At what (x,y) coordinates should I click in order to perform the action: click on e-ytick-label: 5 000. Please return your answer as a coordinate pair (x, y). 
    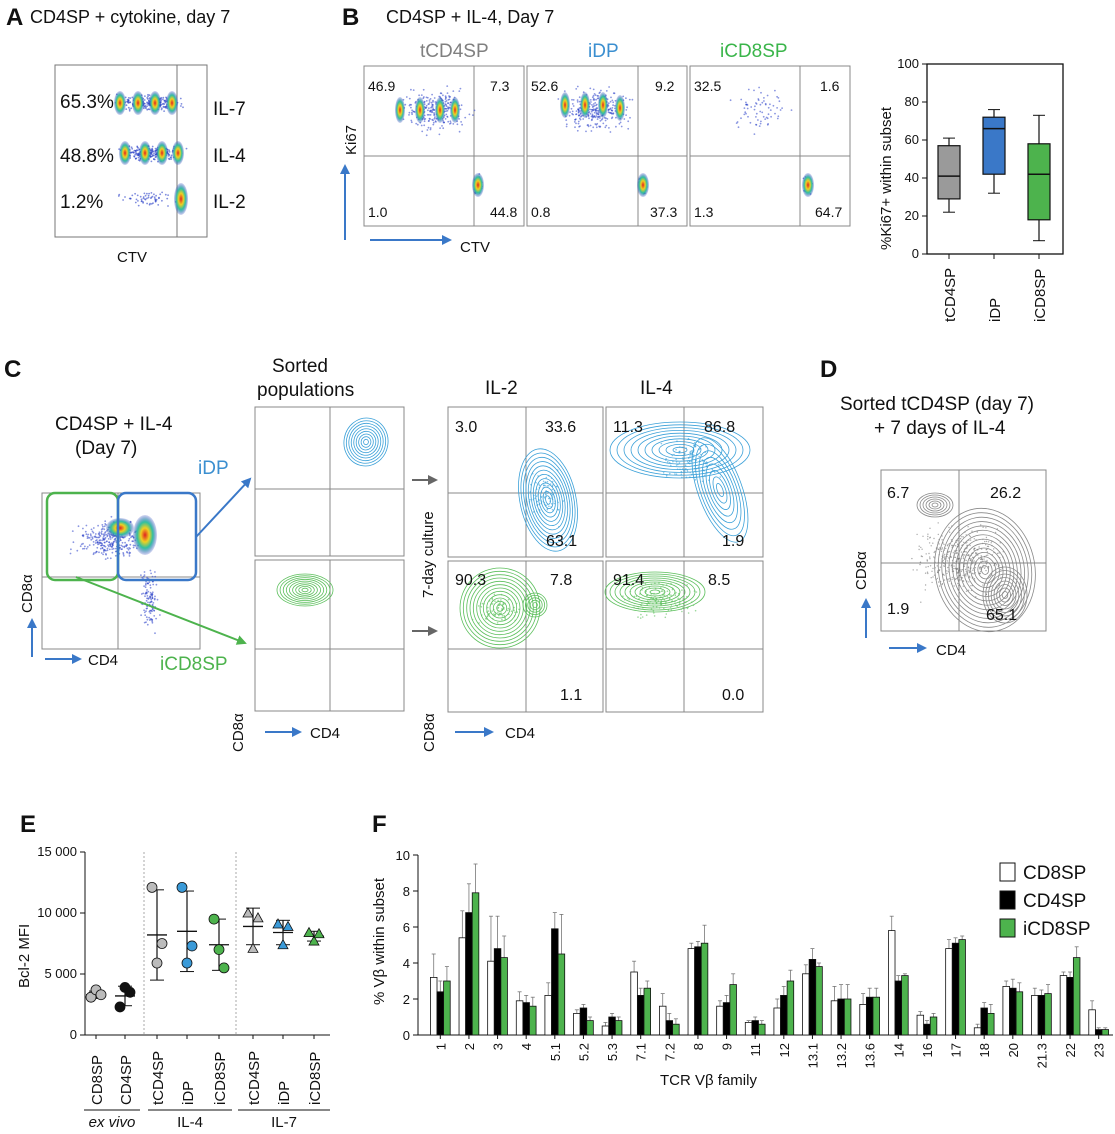
    Looking at the image, I should click on (60, 973).